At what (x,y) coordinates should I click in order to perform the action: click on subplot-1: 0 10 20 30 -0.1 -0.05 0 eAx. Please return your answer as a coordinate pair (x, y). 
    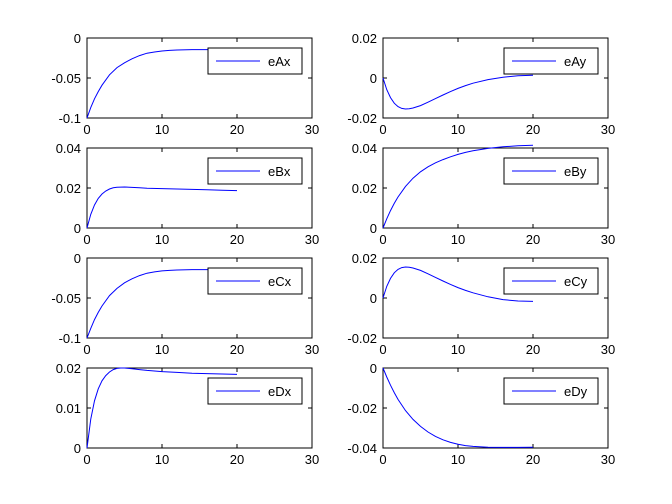
    Looking at the image, I should click on (185, 84).